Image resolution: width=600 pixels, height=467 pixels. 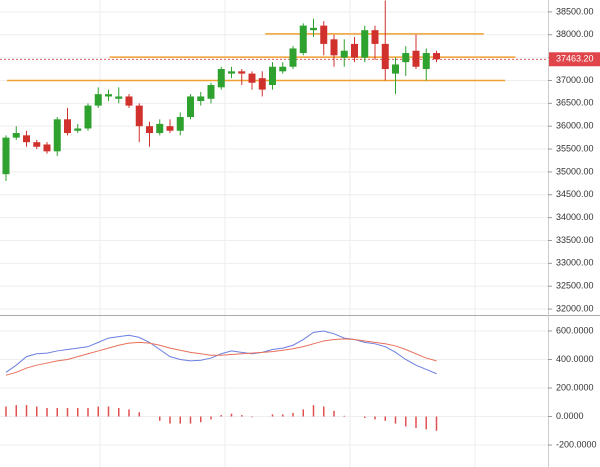 What do you see at coordinates (575, 308) in the screenshot?
I see `y-tick-label: 32000.00` at bounding box center [575, 308].